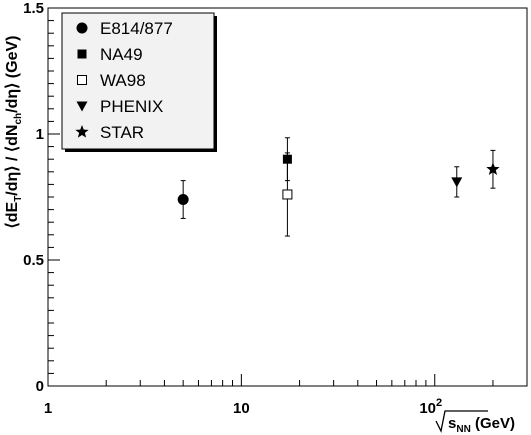 Image resolution: width=531 pixels, height=435 pixels. I want to click on legend-label: STAR, so click(122, 132).